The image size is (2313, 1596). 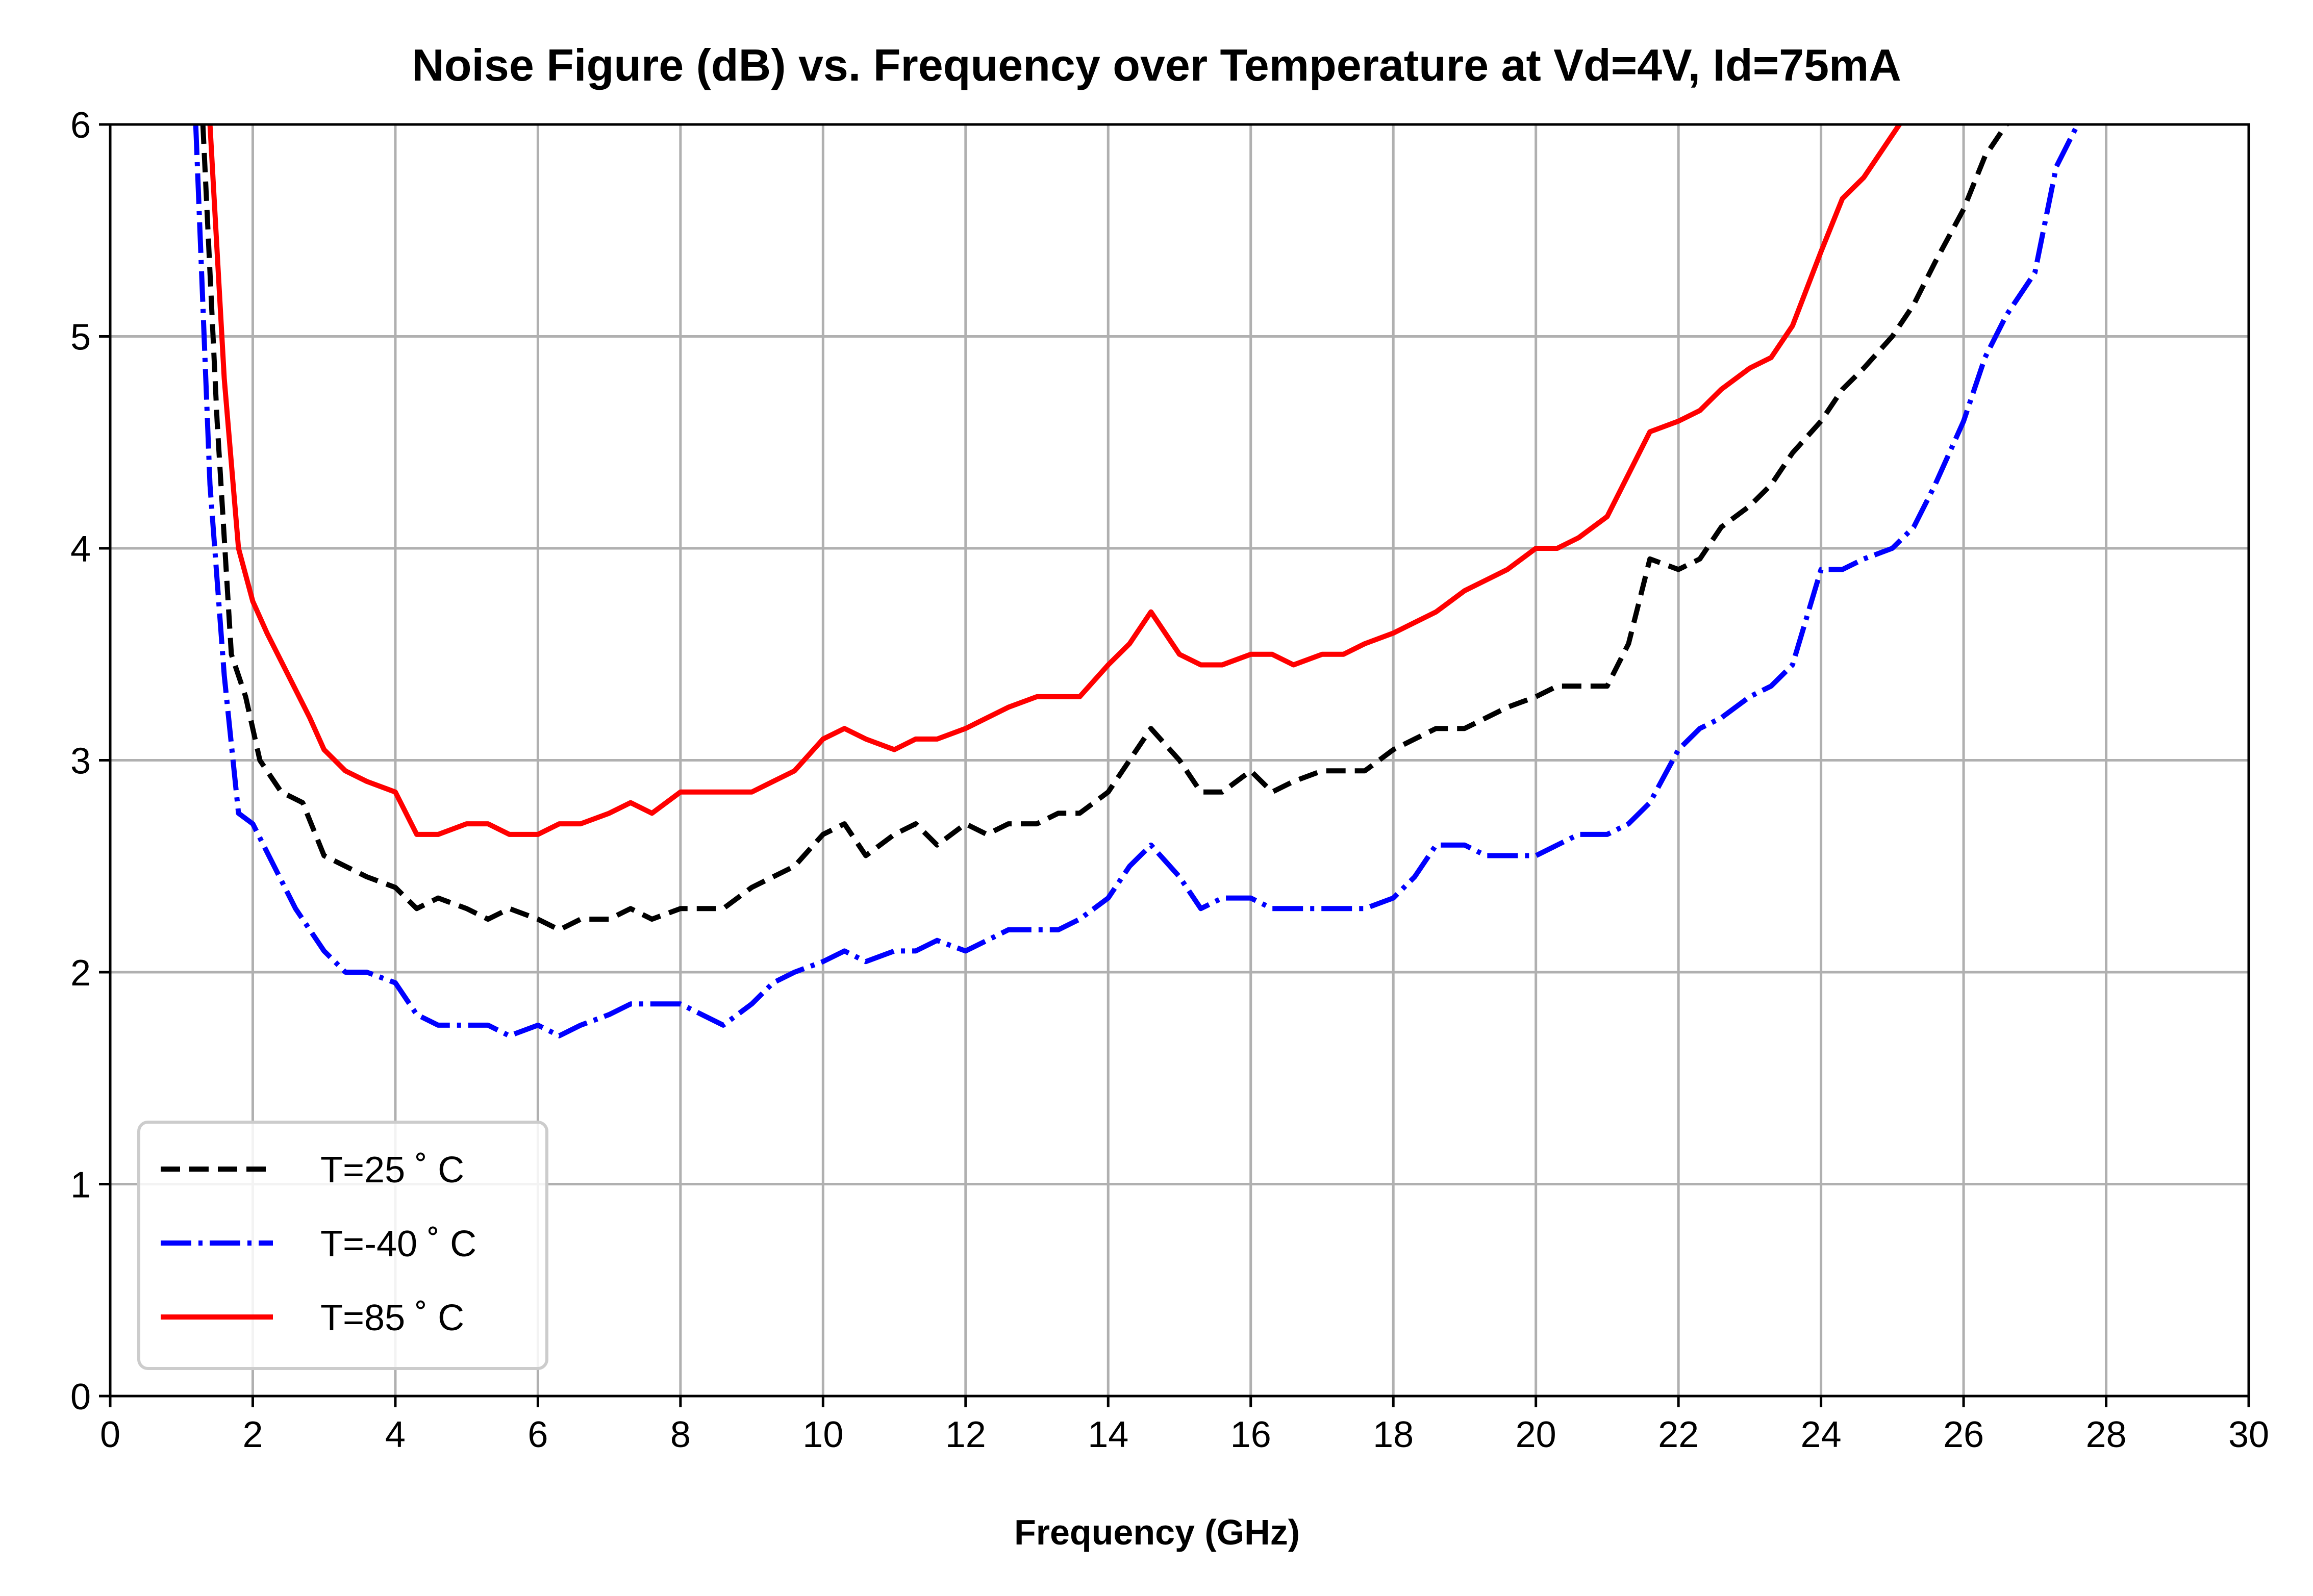 What do you see at coordinates (392, 1318) in the screenshot?
I see `legend-label-85c: T=85 ˚ C` at bounding box center [392, 1318].